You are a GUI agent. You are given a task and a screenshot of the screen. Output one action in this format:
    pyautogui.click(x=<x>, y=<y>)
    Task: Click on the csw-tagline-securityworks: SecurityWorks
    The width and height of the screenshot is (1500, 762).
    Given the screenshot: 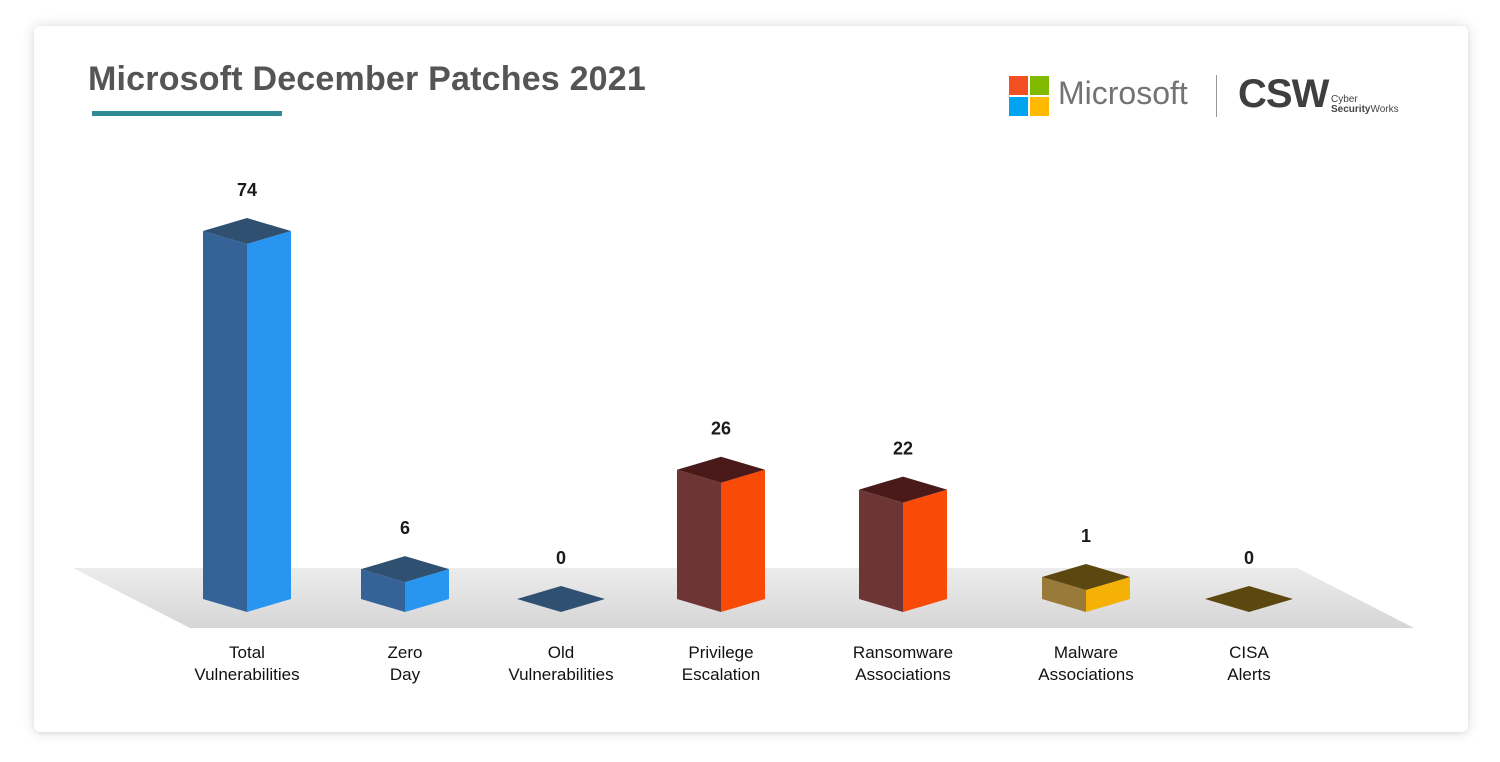 What is the action you would take?
    pyautogui.click(x=1365, y=109)
    